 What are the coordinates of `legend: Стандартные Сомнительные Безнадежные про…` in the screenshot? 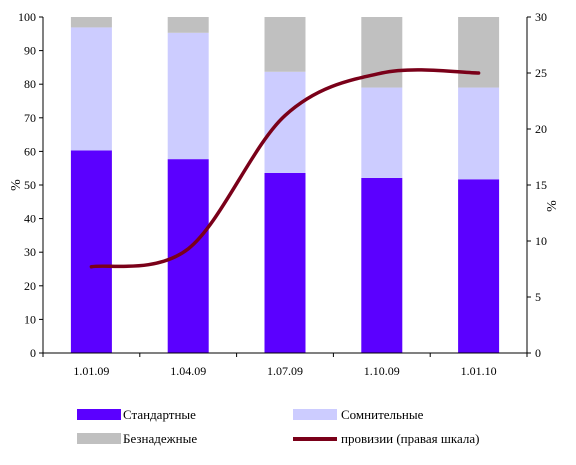 It's located at (278, 426).